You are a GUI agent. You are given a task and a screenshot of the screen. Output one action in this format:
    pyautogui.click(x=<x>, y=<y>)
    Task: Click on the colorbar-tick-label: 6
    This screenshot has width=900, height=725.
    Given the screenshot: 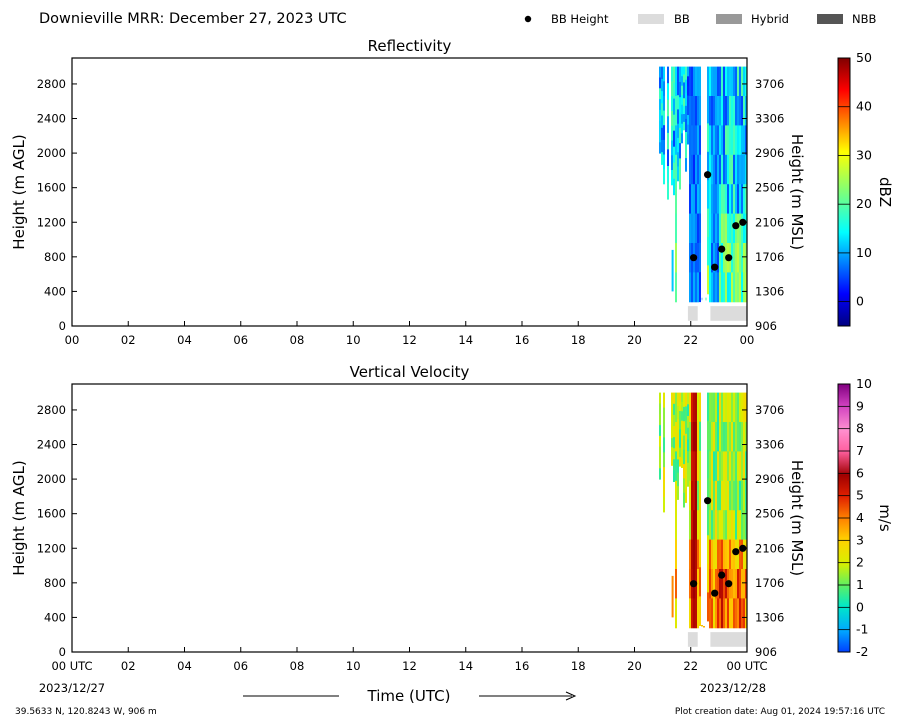 What is the action you would take?
    pyautogui.click(x=860, y=472)
    